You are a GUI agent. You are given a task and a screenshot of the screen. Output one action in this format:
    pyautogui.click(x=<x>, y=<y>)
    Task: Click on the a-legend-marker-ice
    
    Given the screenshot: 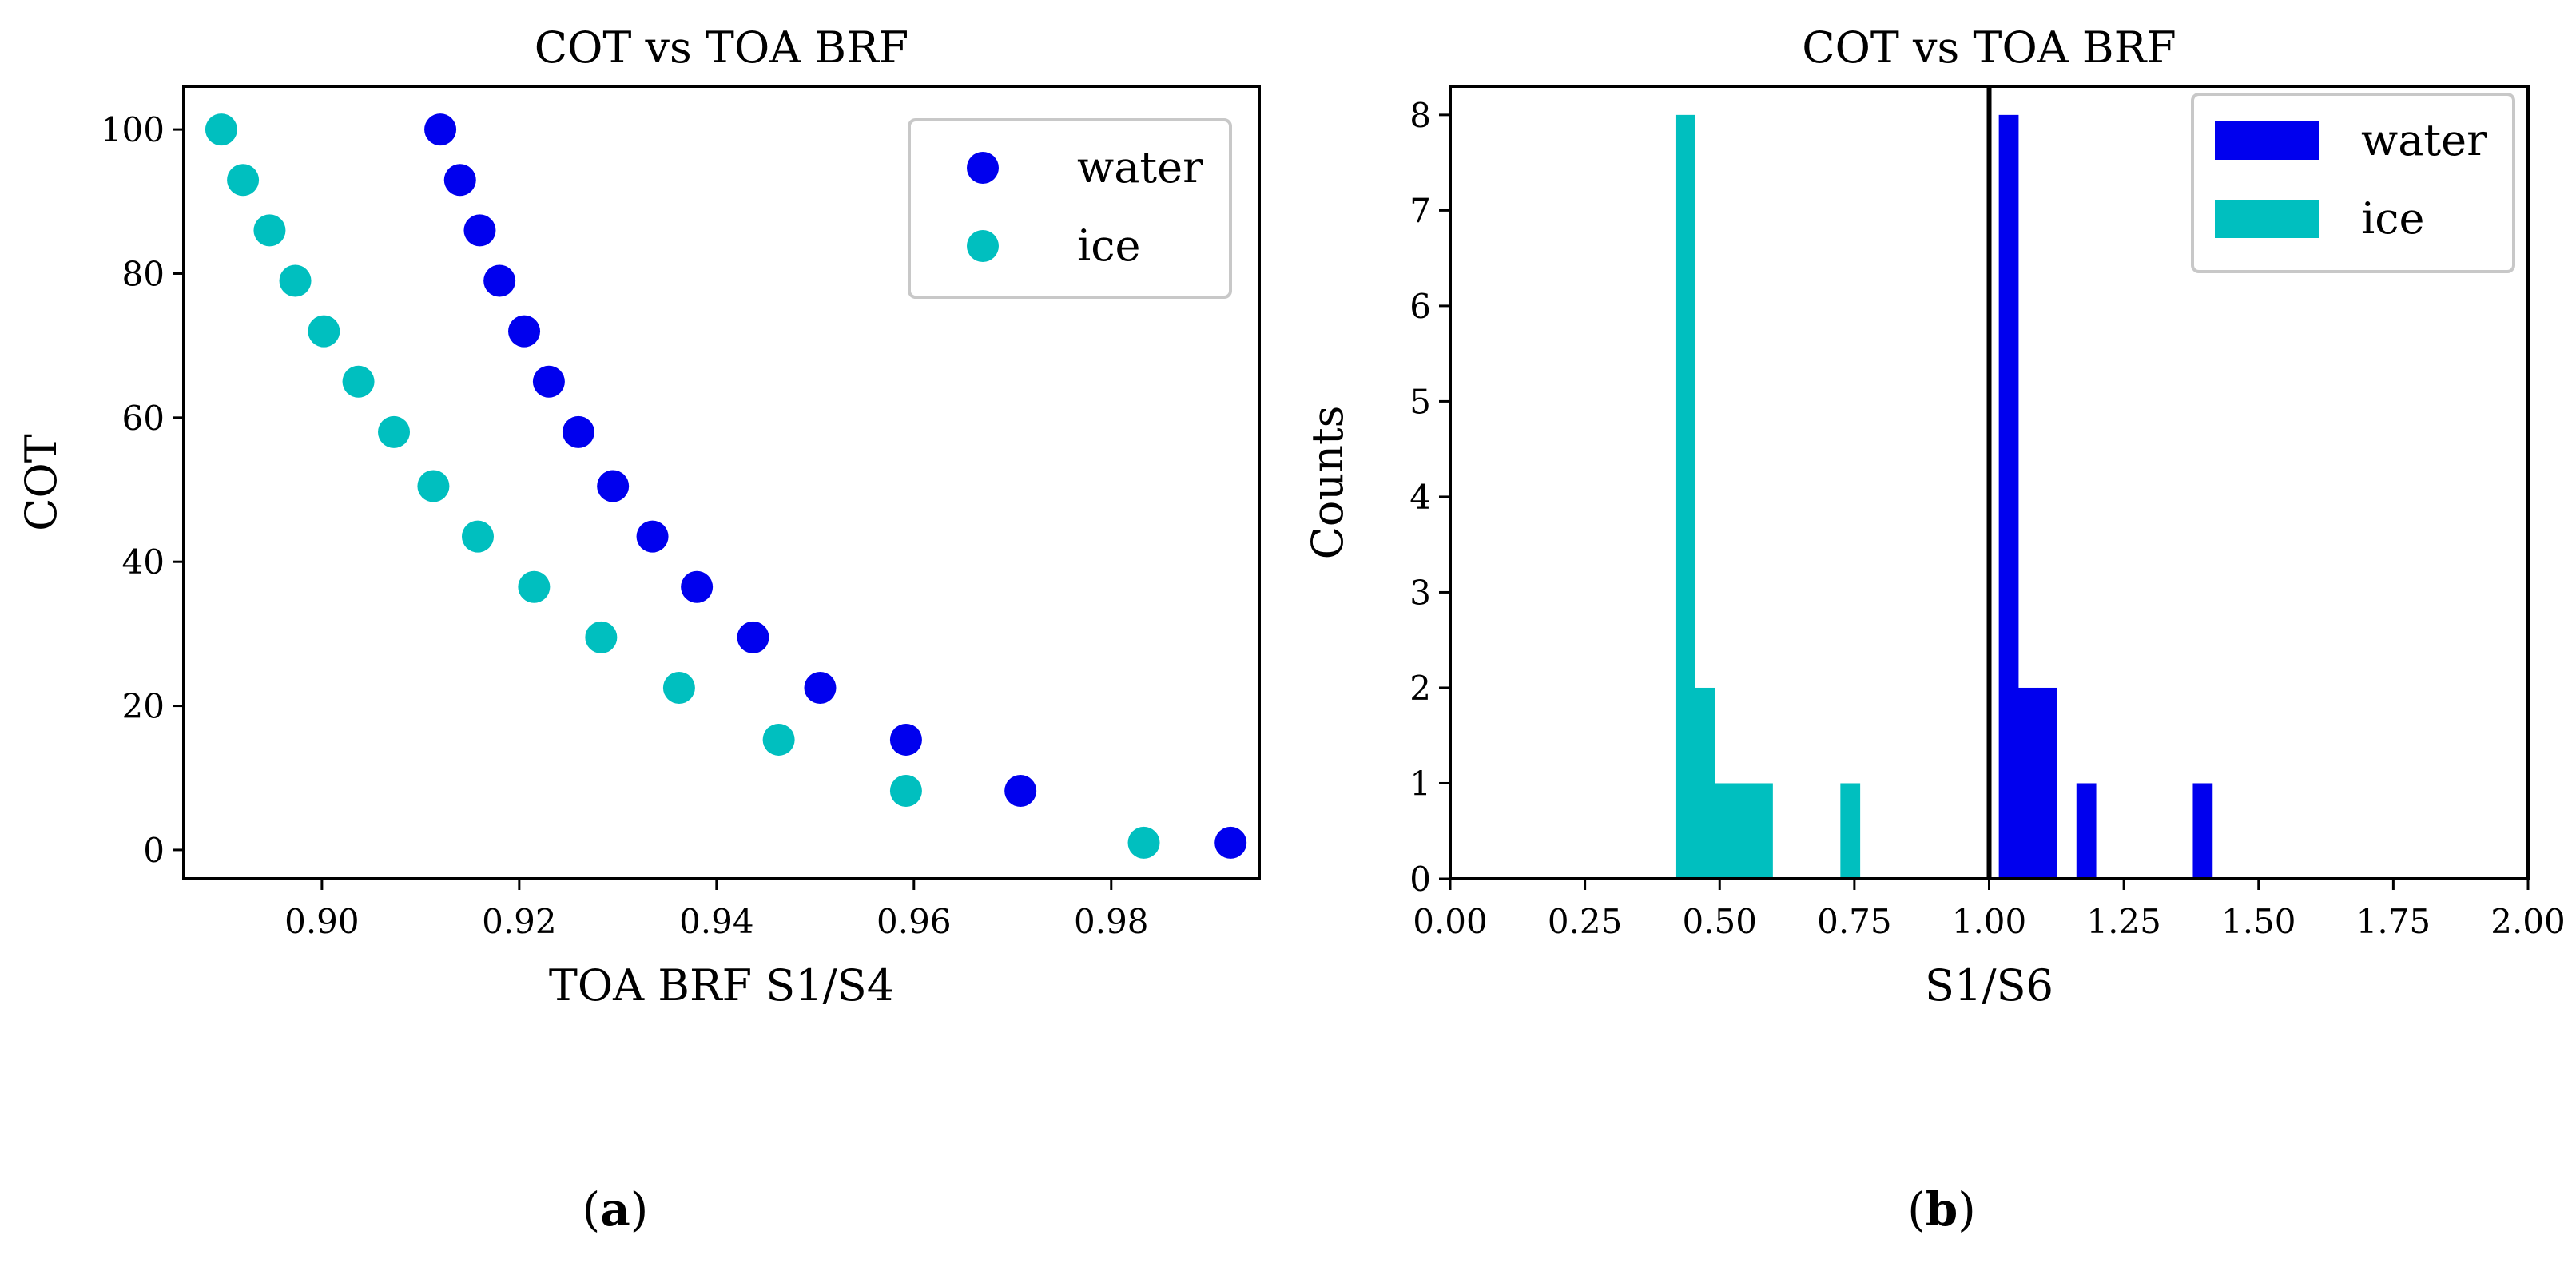 What is the action you would take?
    pyautogui.click(x=983, y=246)
    